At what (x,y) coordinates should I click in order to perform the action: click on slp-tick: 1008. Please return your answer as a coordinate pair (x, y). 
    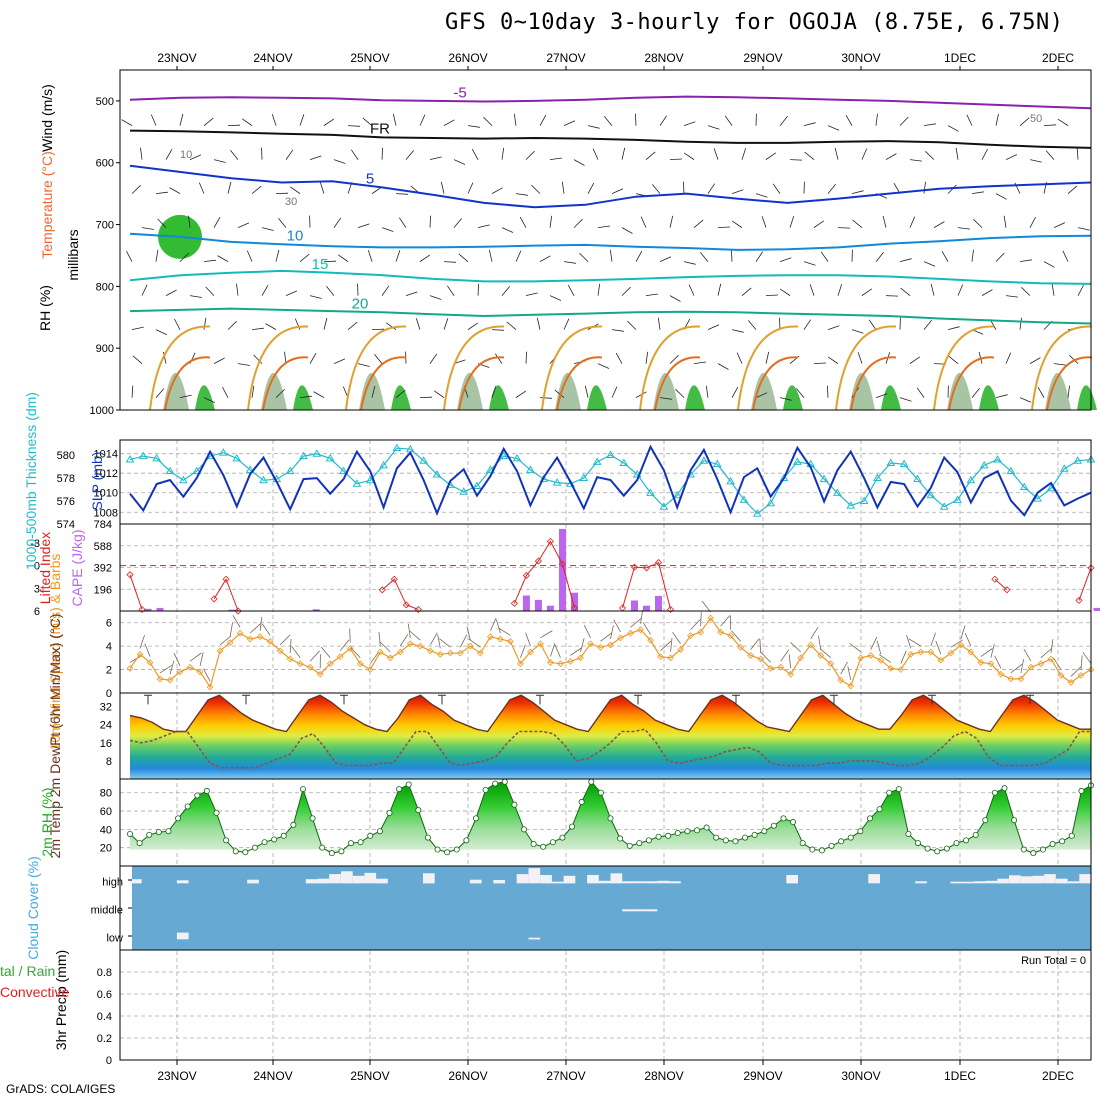
    Looking at the image, I should click on (106, 513).